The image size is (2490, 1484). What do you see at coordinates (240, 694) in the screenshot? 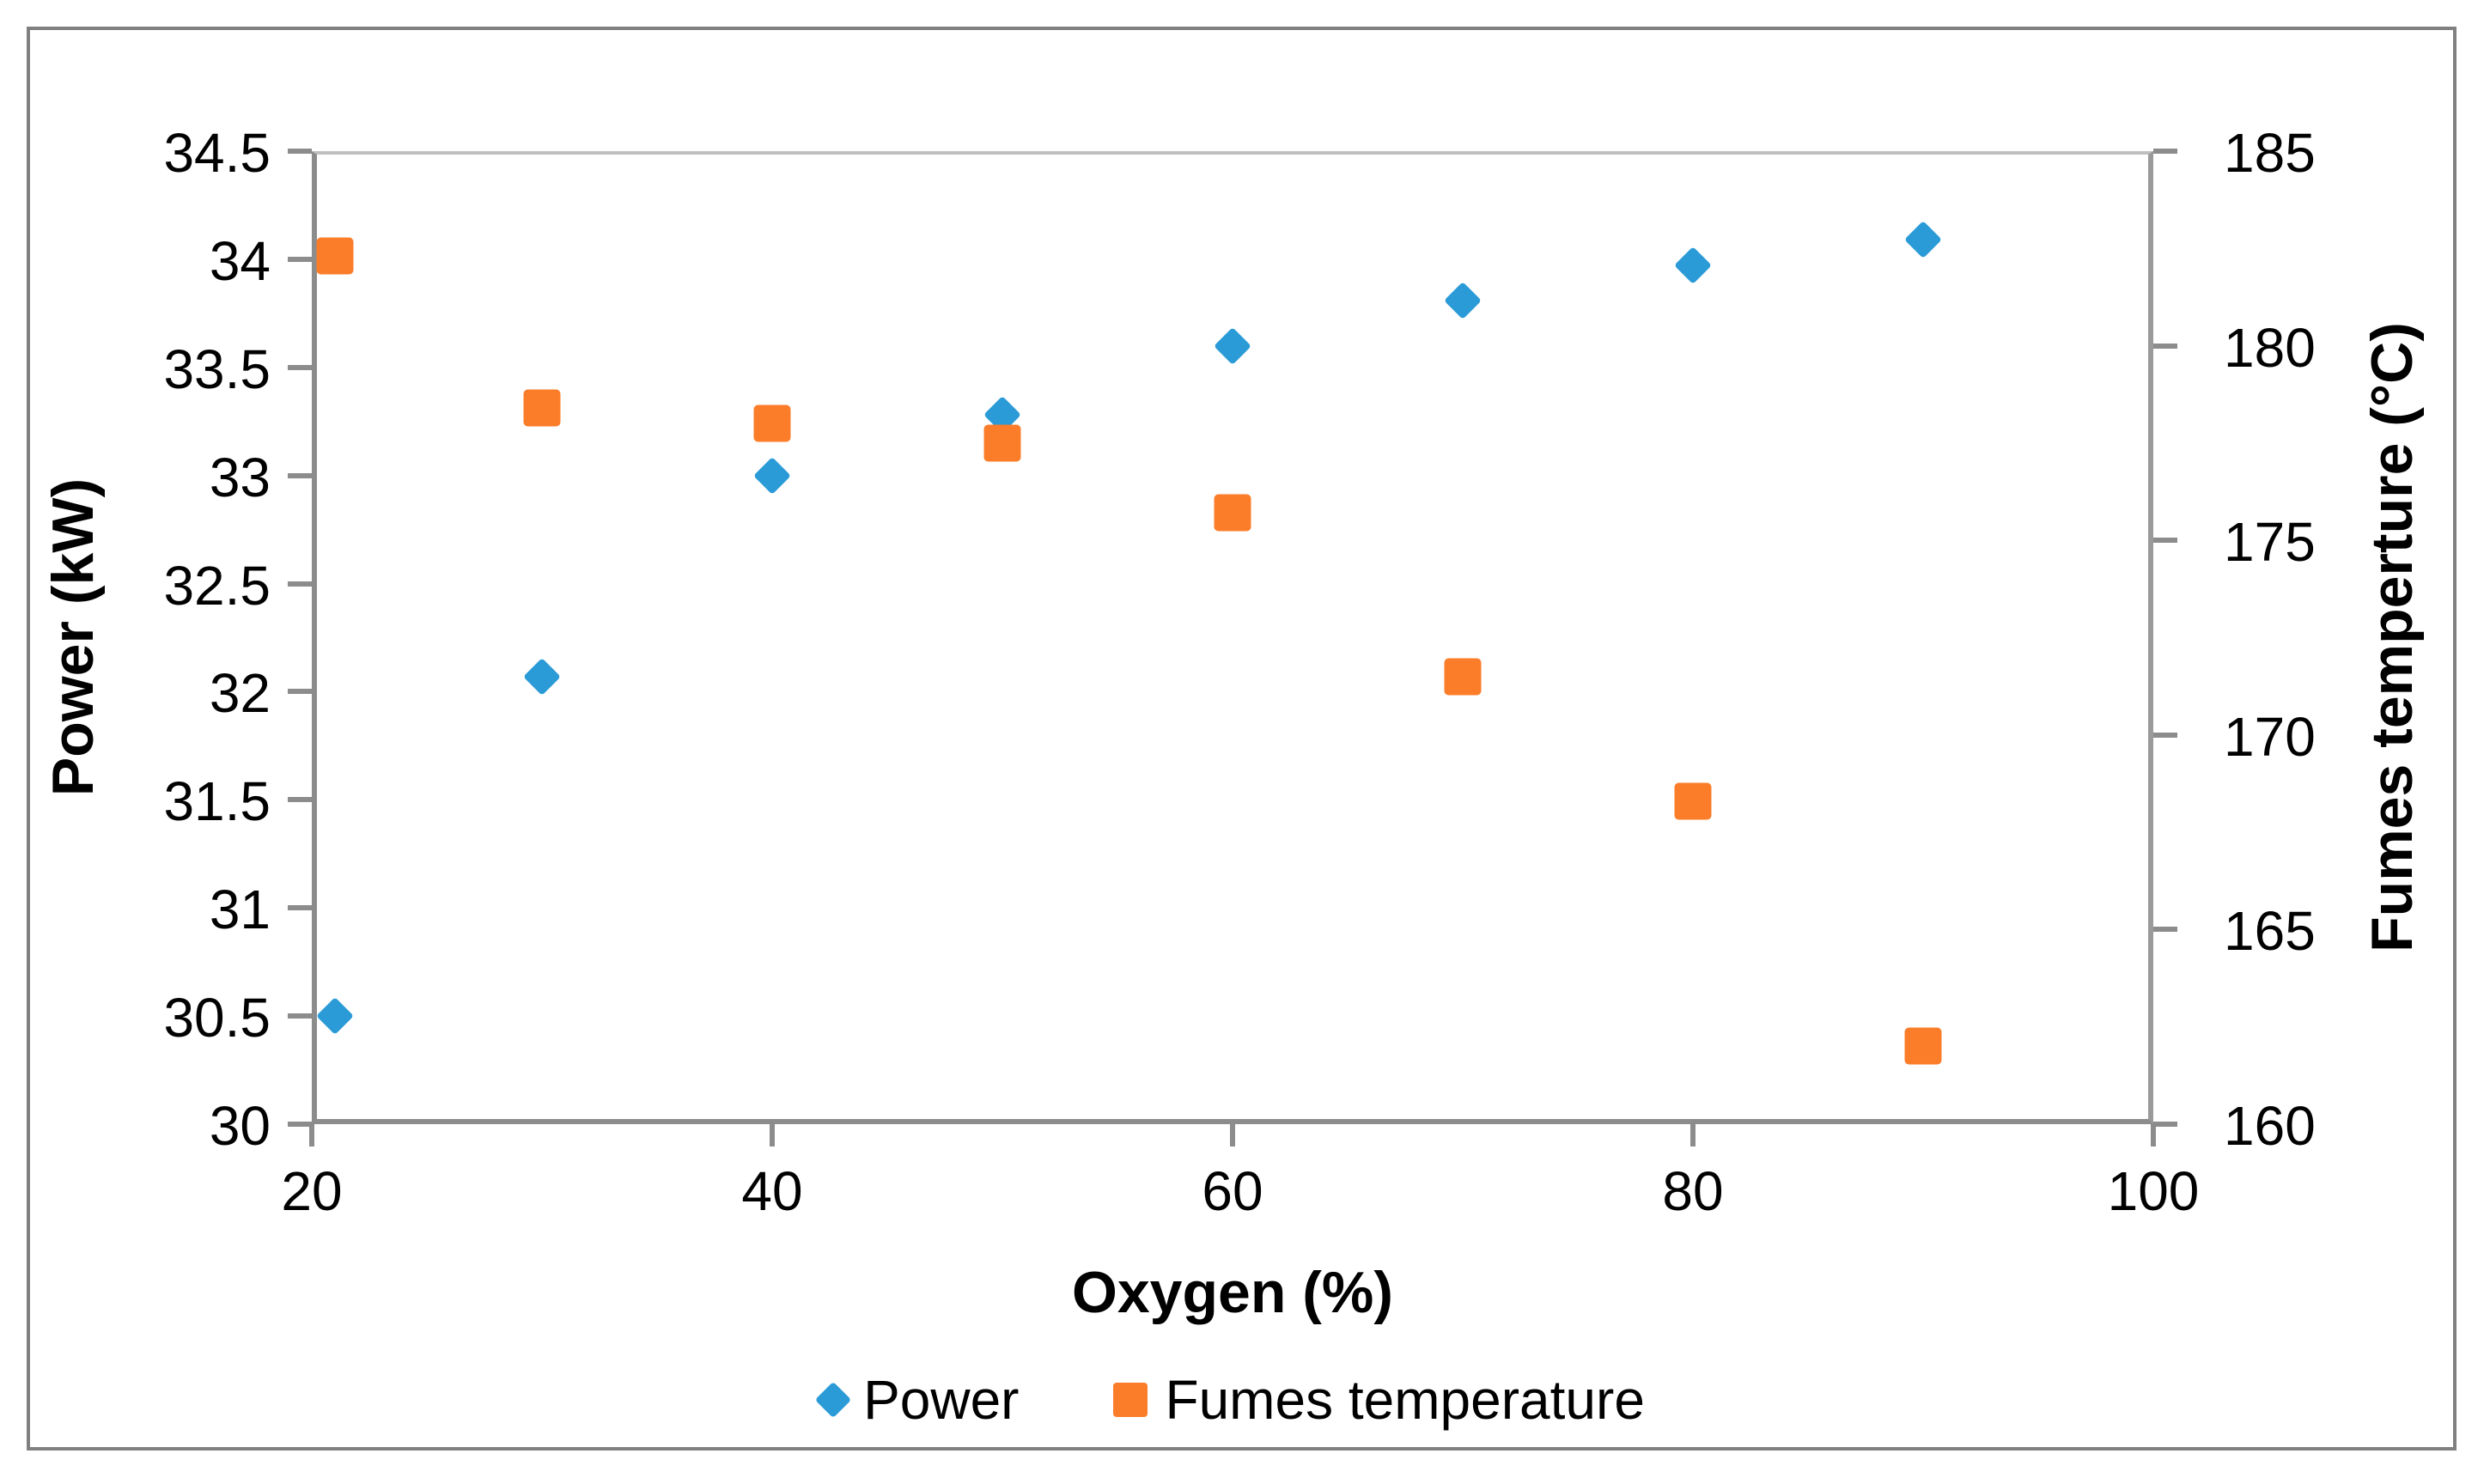
I see `left-axis-tick-label: 32` at bounding box center [240, 694].